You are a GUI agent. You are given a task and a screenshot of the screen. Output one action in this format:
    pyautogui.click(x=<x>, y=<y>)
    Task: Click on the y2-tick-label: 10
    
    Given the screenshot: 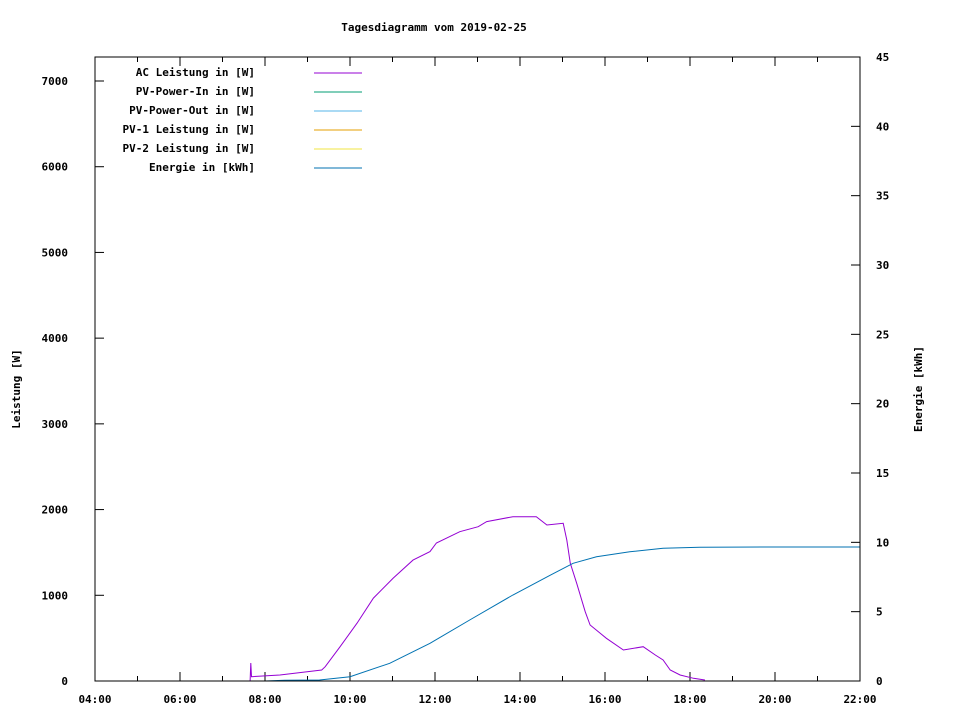 What is the action you would take?
    pyautogui.click(x=882, y=542)
    